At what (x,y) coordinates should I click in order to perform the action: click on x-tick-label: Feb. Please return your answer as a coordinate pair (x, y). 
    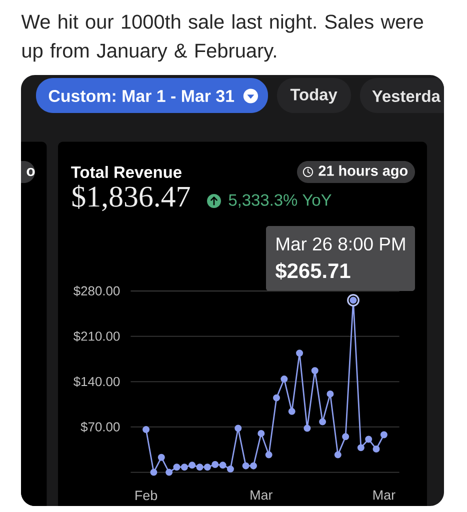
    Looking at the image, I should click on (147, 495).